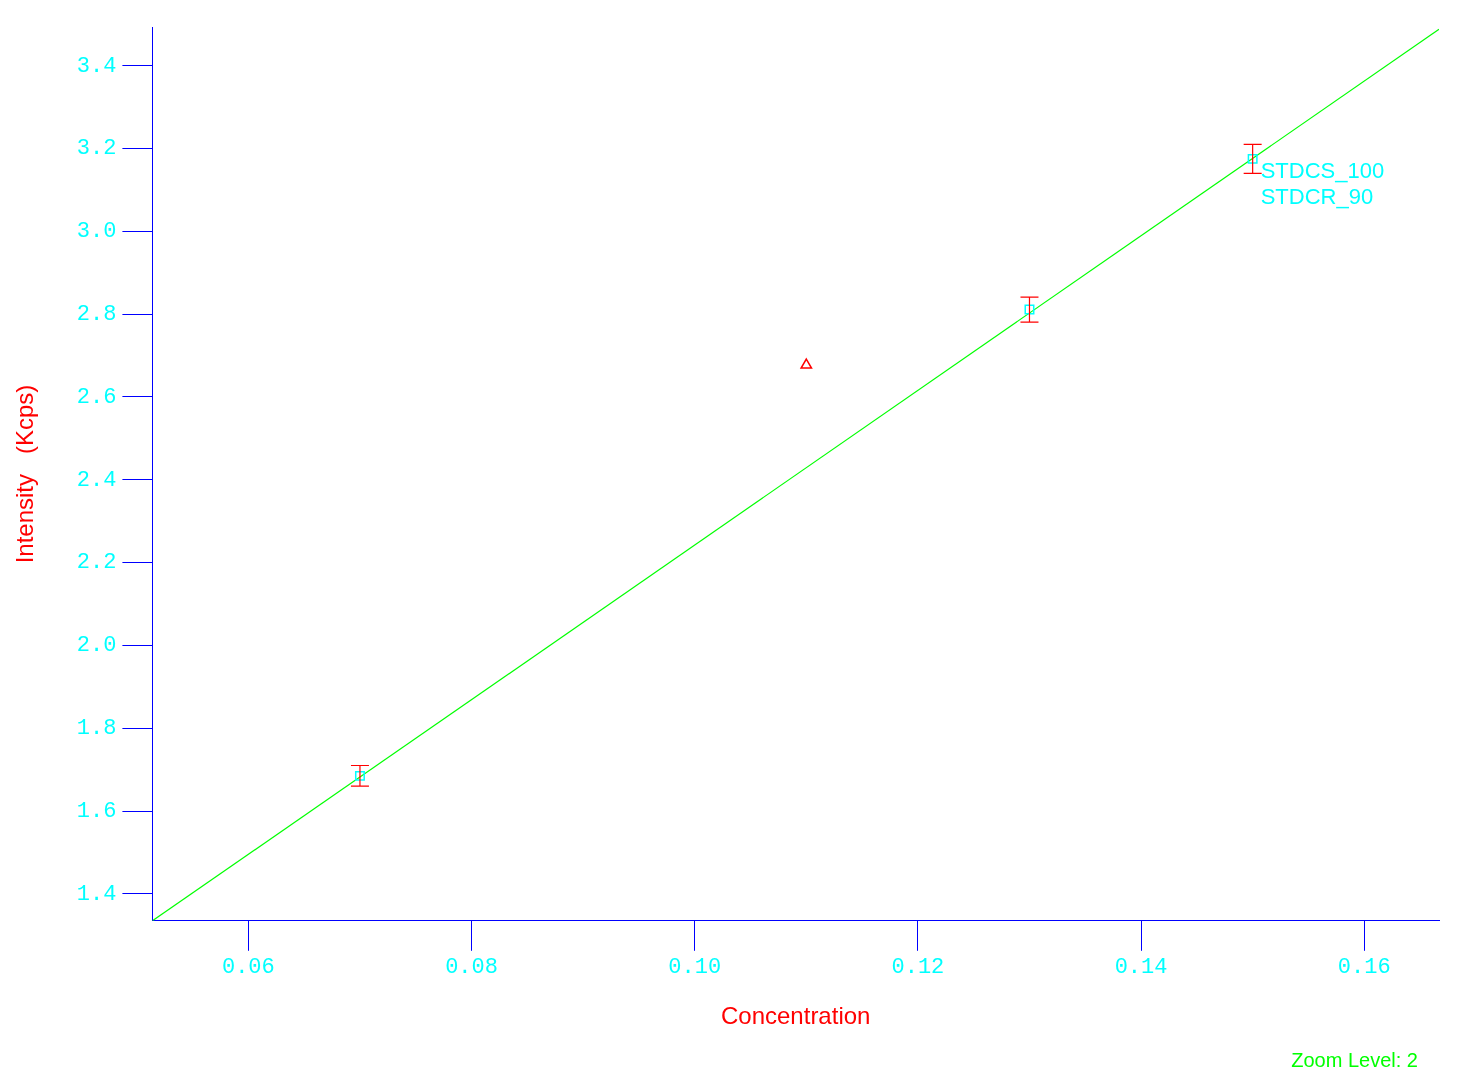 This screenshot has width=1457, height=1086. I want to click on x-tick-label: 0.06, so click(248, 967).